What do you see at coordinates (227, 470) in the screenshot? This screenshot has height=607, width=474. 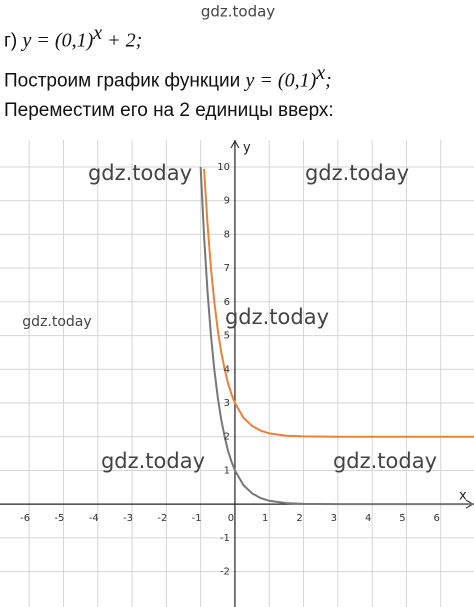 I see `y-tick-label: 1` at bounding box center [227, 470].